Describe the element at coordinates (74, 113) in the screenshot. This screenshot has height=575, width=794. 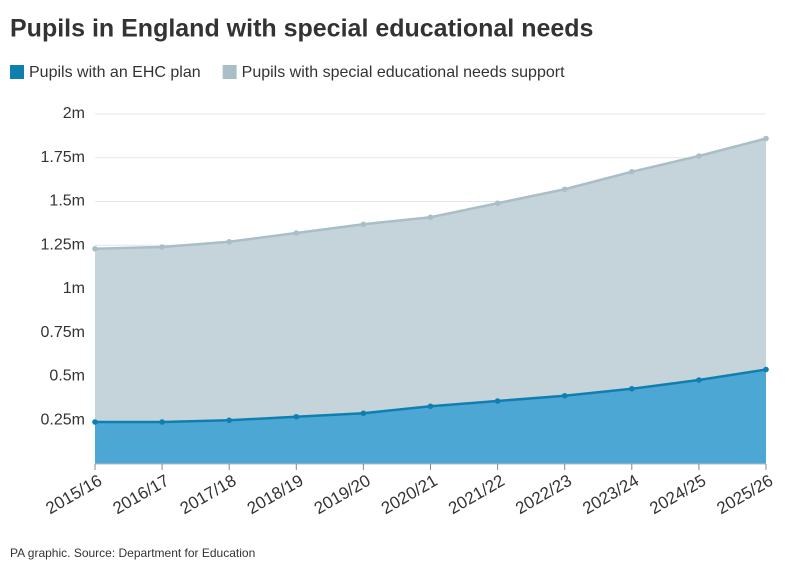
I see `y-tick-label: 2m` at that location.